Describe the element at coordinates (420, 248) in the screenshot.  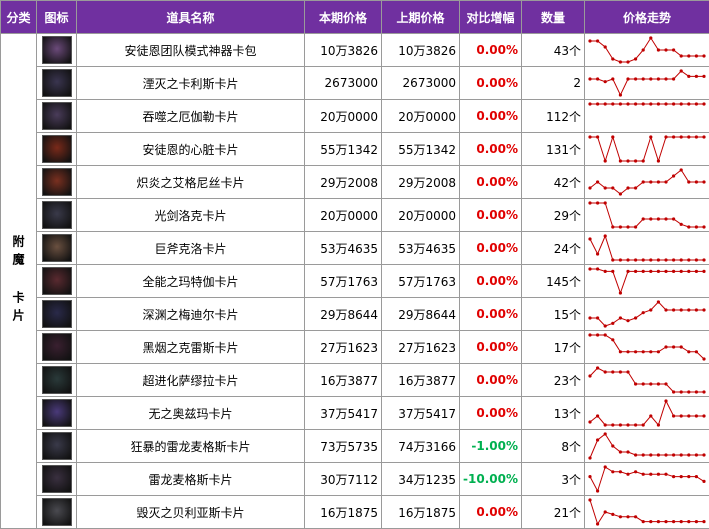
I see `previous-price: 53万4635` at that location.